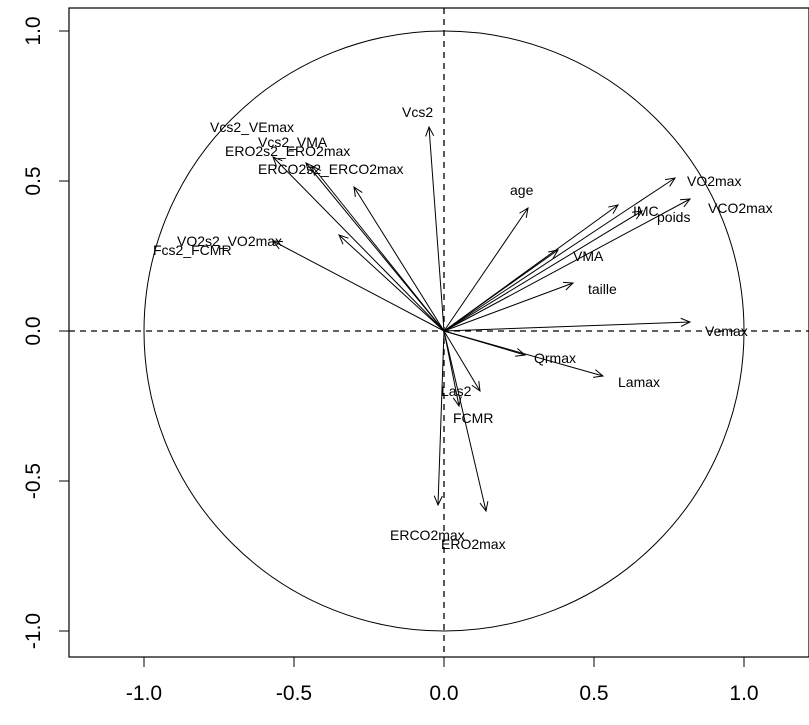 The image size is (809, 725). Describe the element at coordinates (287, 151) in the screenshot. I see `label-ERO2s2_ERO2max: ERO2s2_ERO2max` at that location.